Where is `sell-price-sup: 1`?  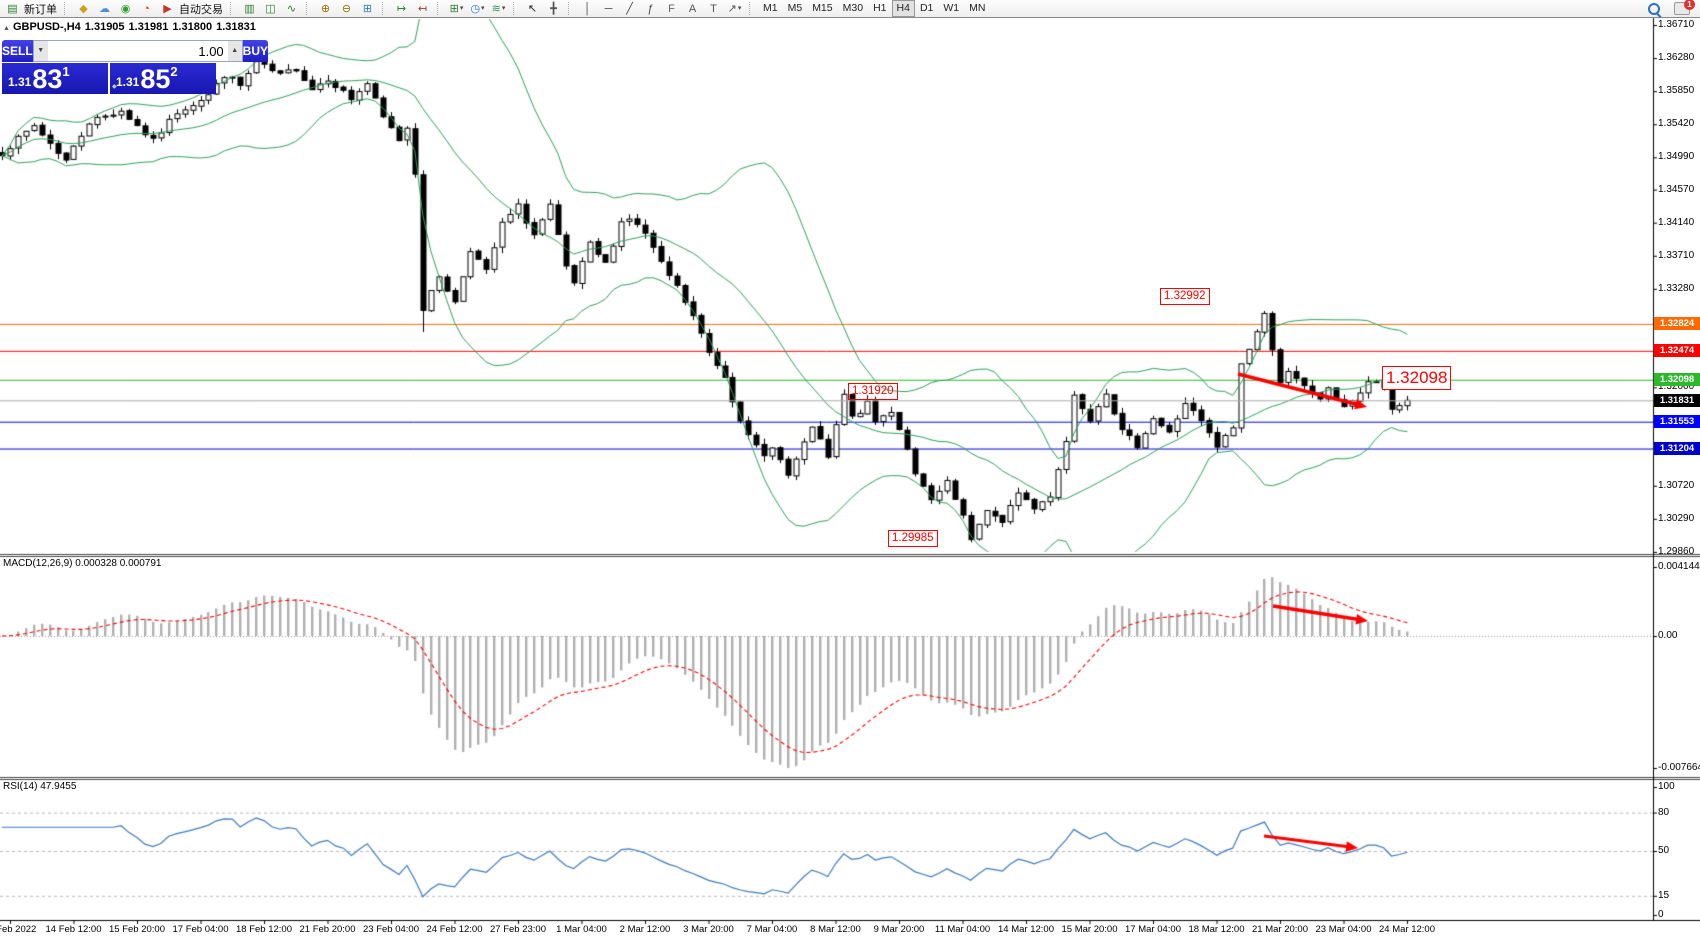 sell-price-sup: 1 is located at coordinates (66, 71).